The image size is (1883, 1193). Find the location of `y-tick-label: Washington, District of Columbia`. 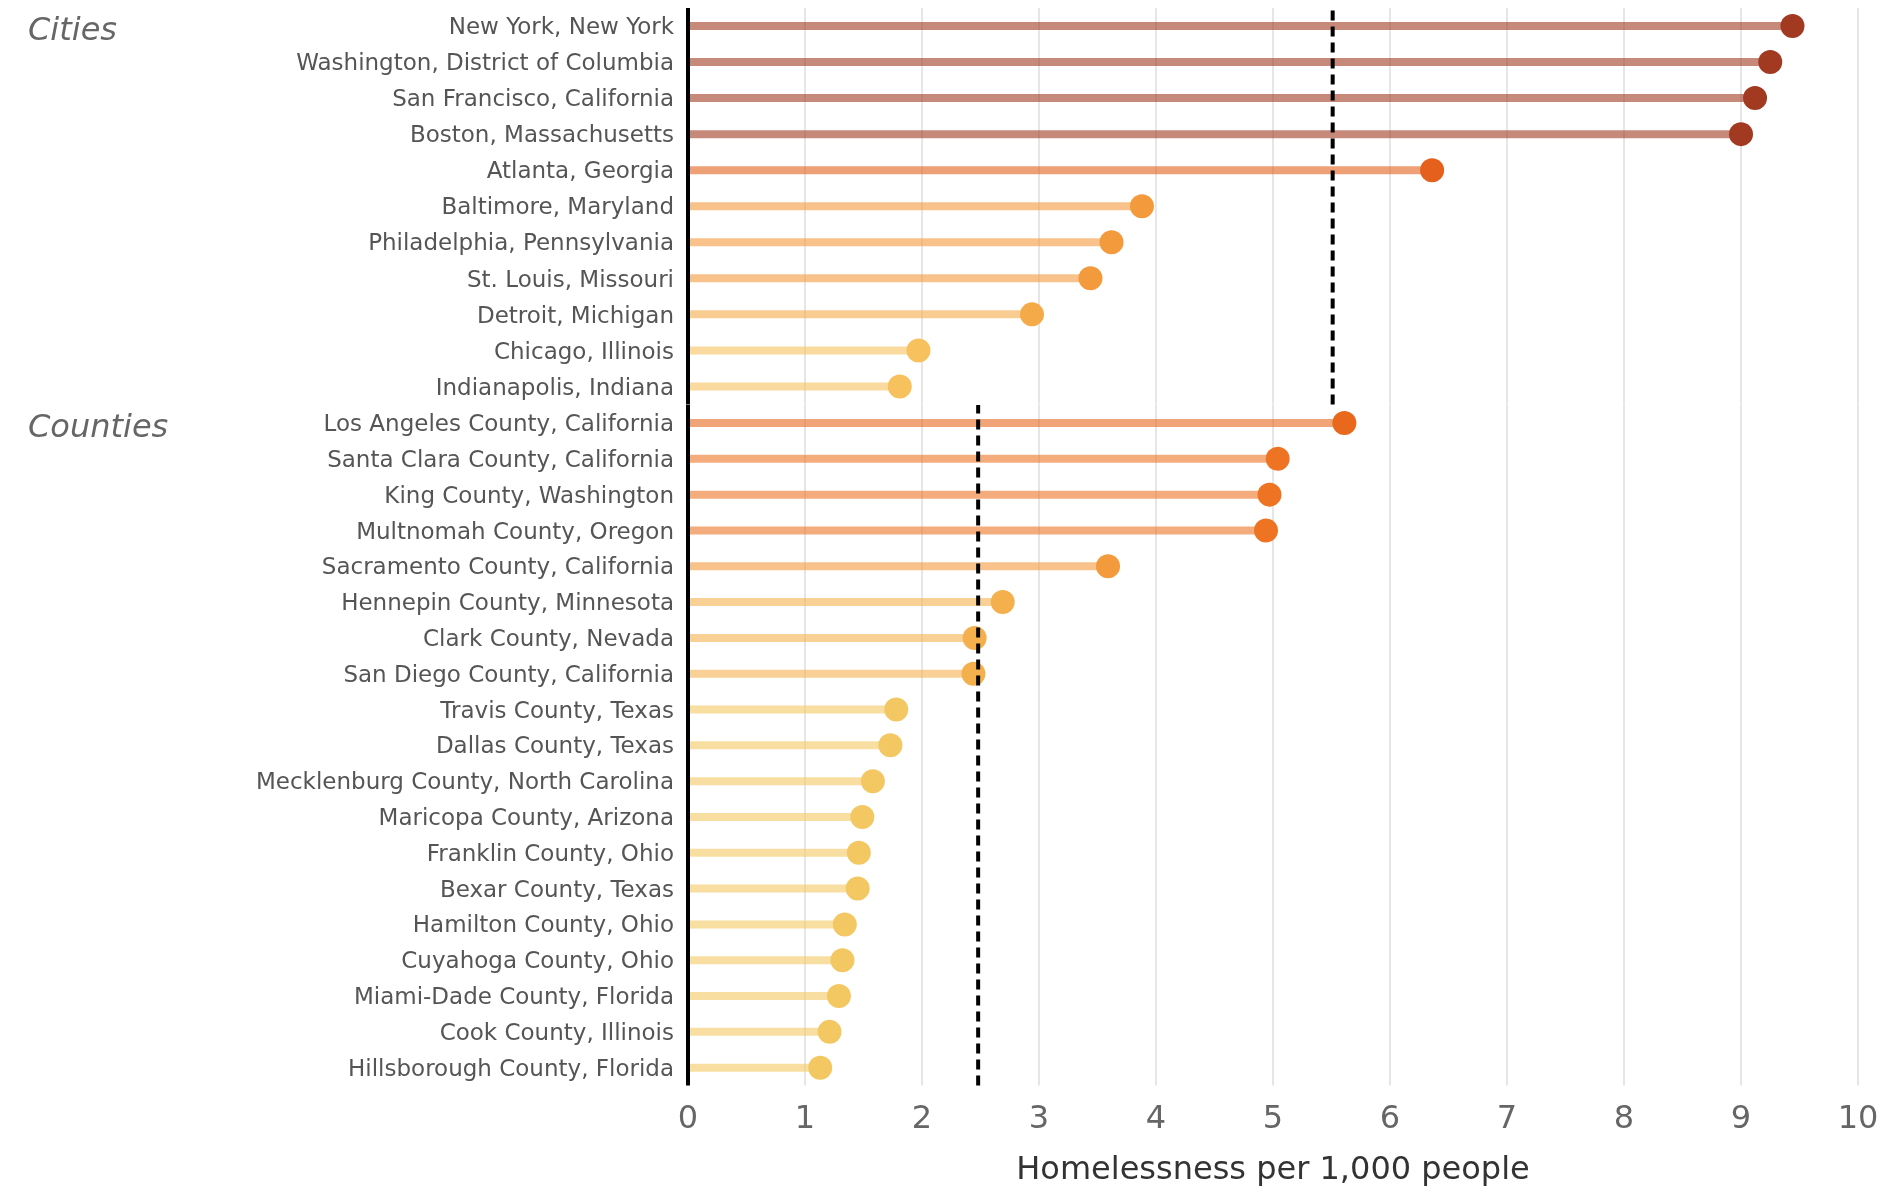

y-tick-label: Washington, District of Columbia is located at coordinates (485, 62).